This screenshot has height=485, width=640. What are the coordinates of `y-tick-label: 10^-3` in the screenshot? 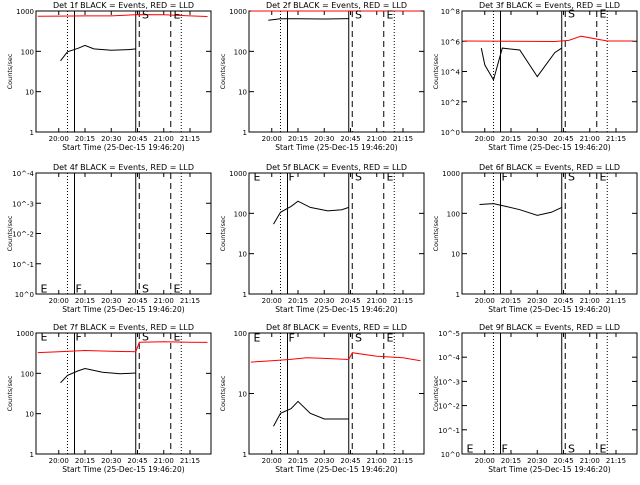 It's located at (23, 204).